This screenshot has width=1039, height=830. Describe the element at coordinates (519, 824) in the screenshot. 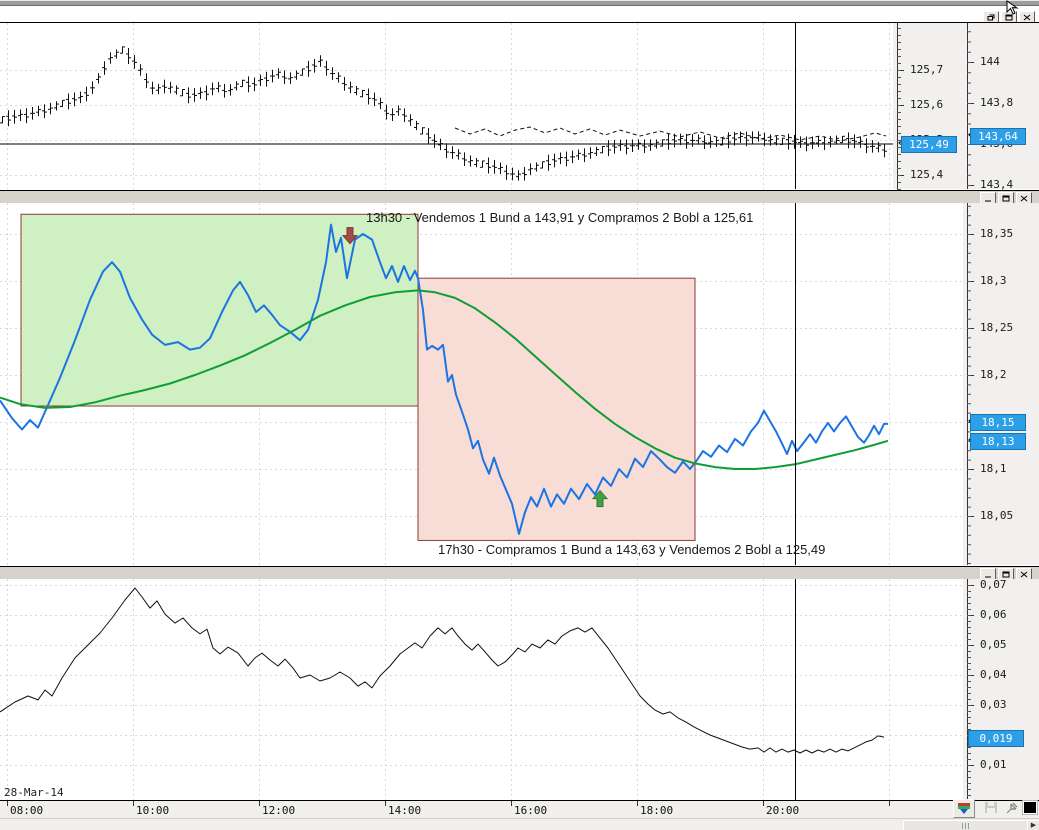

I see `horizontal-scrollbar: ▶` at that location.